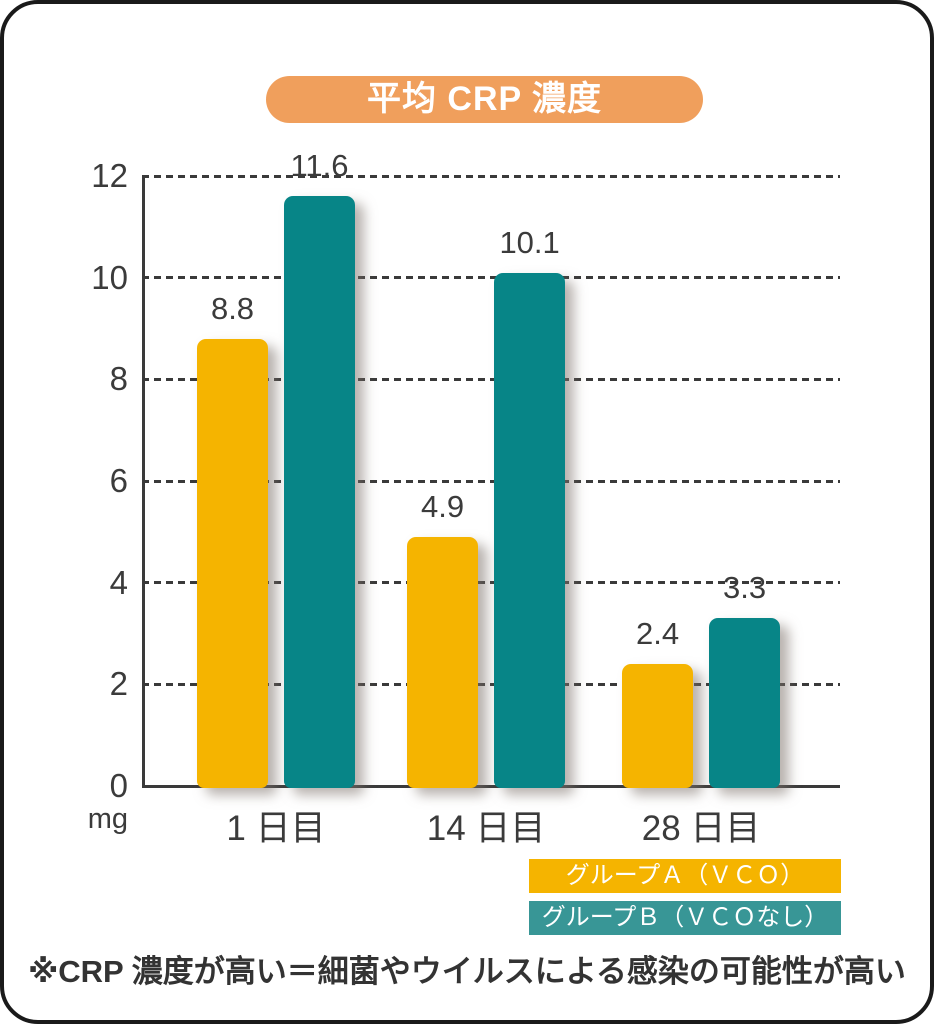  Describe the element at coordinates (443, 662) in the screenshot. I see `bar-group-a-day14` at that location.